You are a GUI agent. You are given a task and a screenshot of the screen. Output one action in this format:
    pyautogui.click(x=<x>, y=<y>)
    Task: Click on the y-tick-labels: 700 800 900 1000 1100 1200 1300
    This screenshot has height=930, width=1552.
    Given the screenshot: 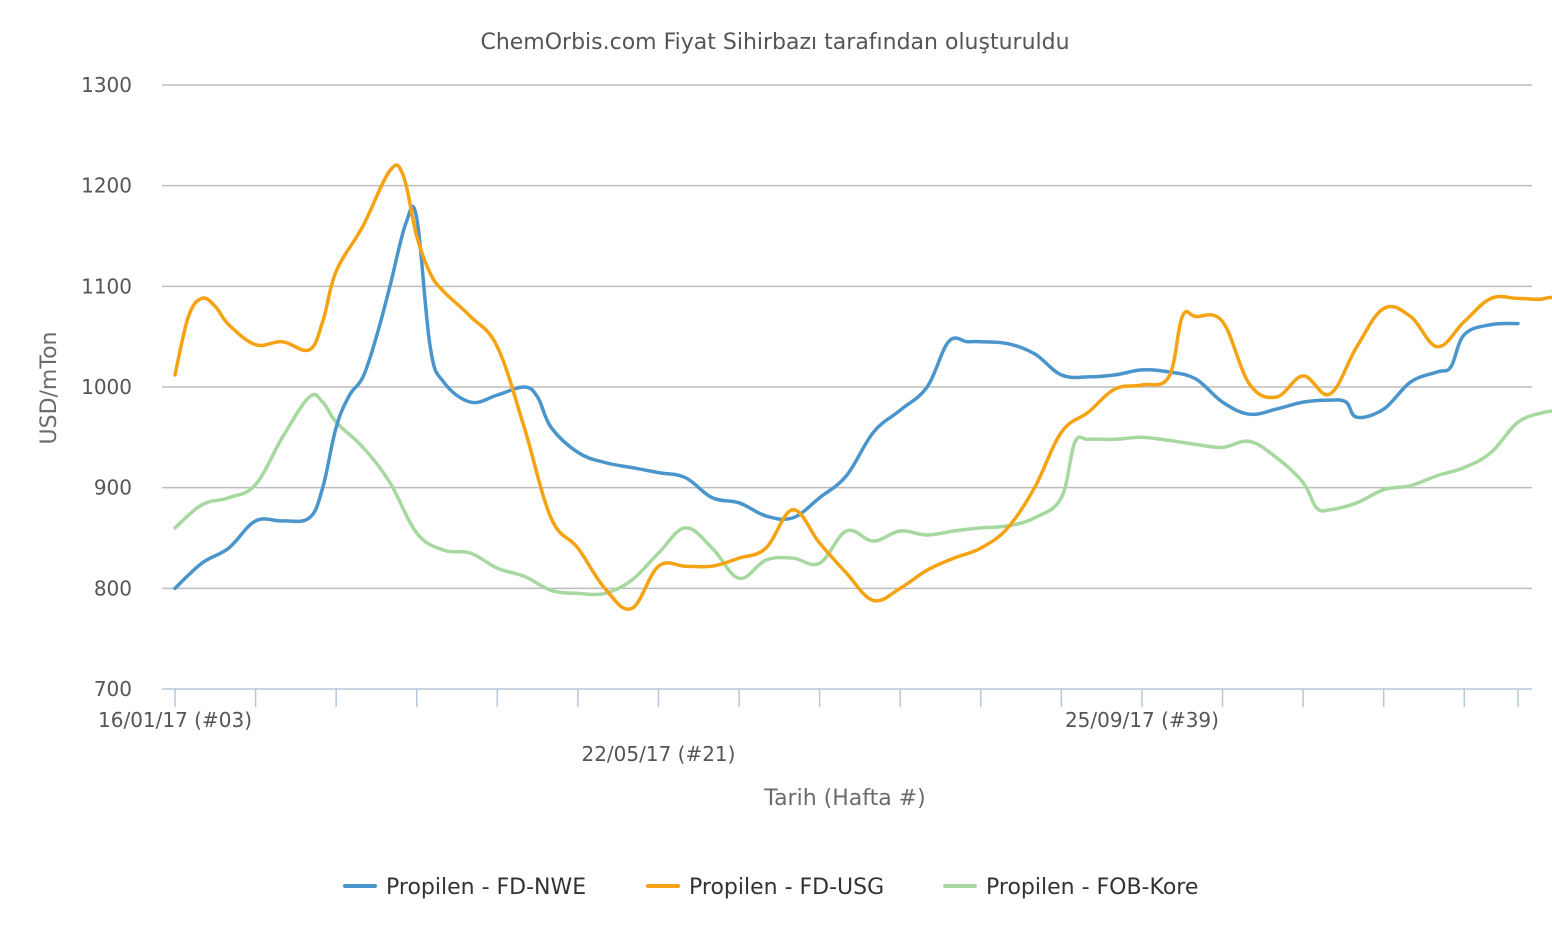 What is the action you would take?
    pyautogui.click(x=106, y=387)
    